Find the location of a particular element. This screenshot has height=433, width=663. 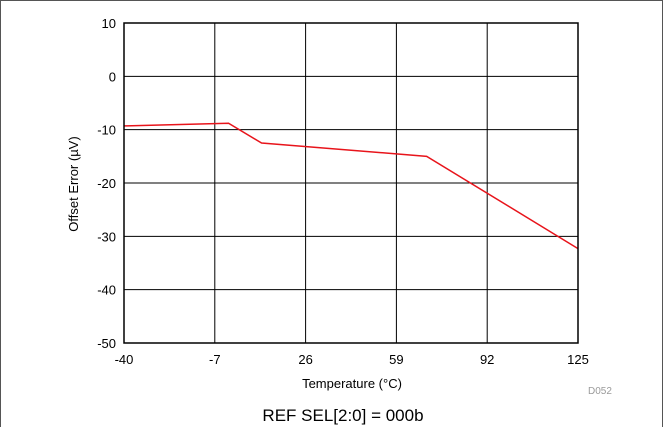

x-tick-label: 59 is located at coordinates (396, 359).